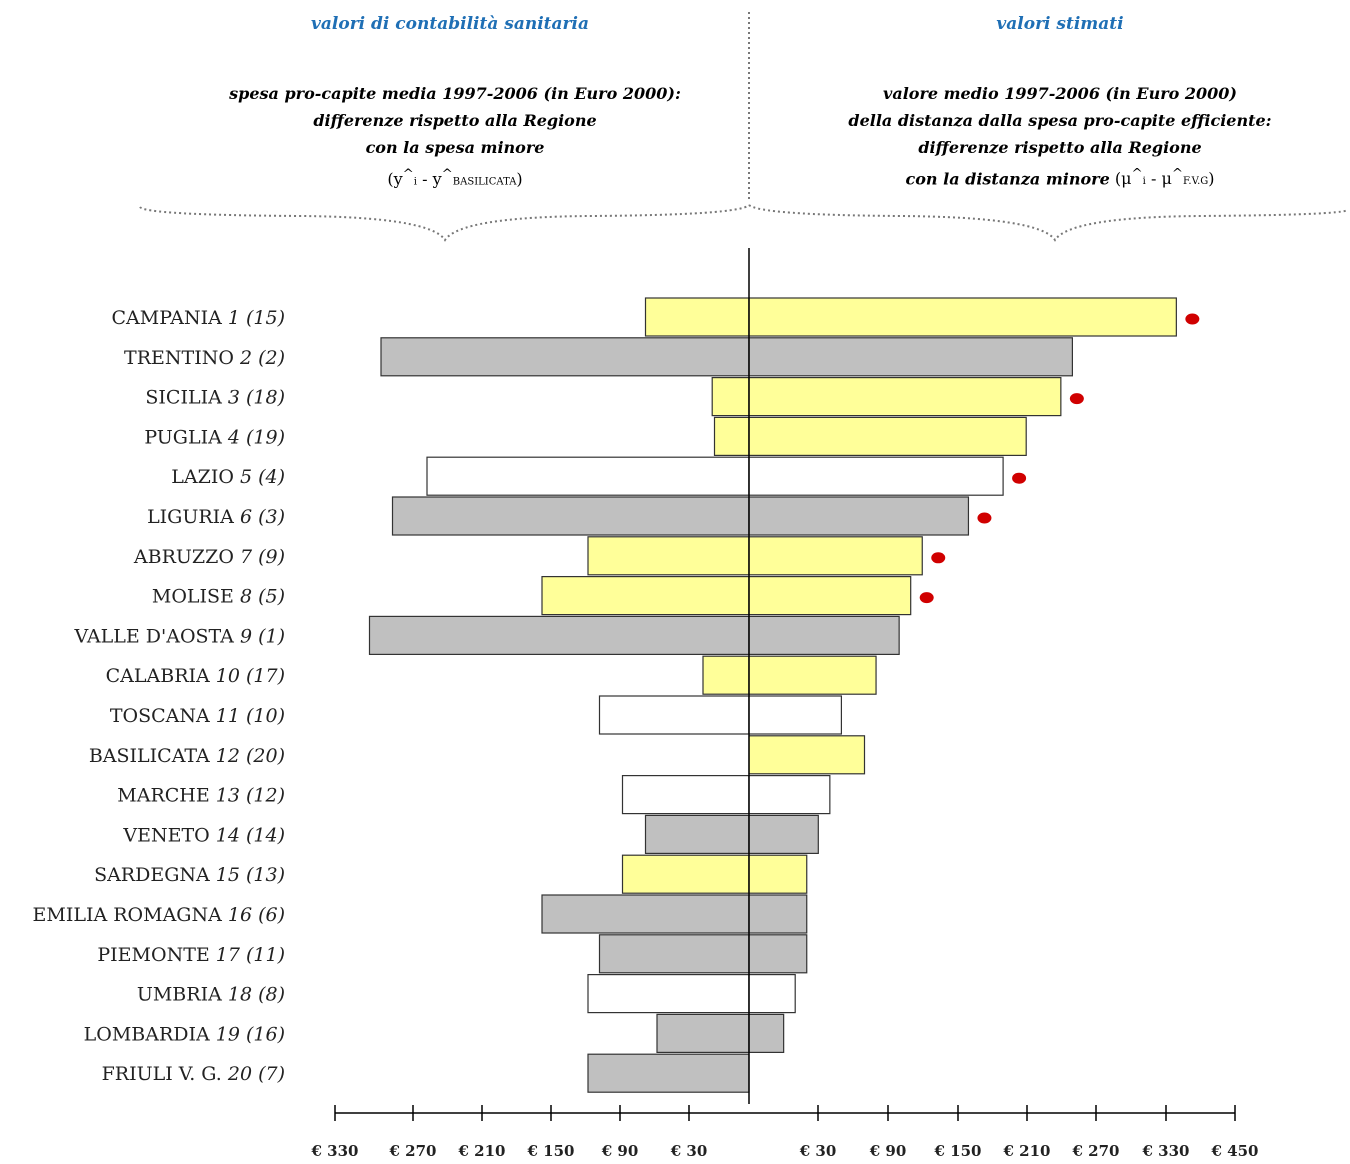  What do you see at coordinates (214, 437) in the screenshot?
I see `region-label-3: PUGLIA 4 (19)` at bounding box center [214, 437].